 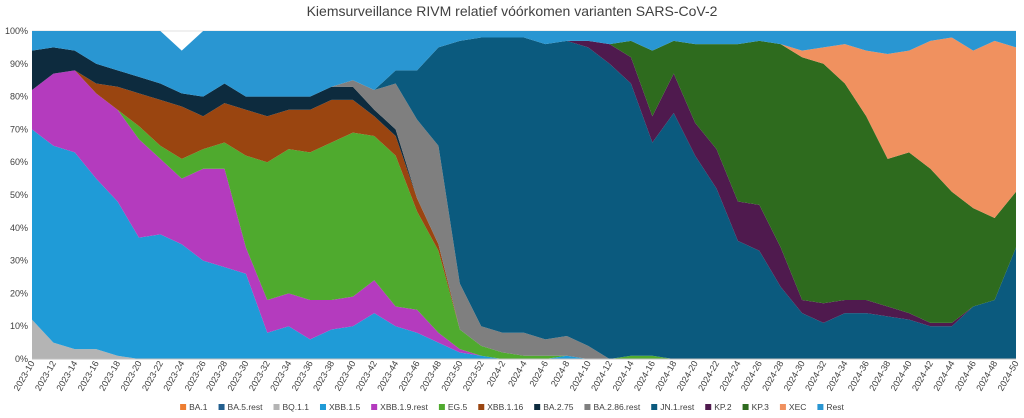 I want to click on legend-label-eg-5: EG.5, so click(x=458, y=407).